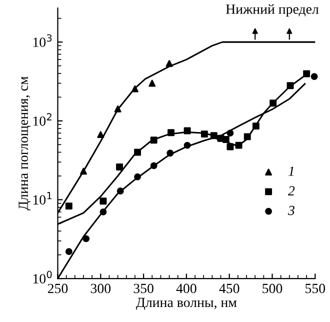  Describe the element at coordinates (42, 198) in the screenshot. I see `y-tick-label: 10$^{1}$` at that location.